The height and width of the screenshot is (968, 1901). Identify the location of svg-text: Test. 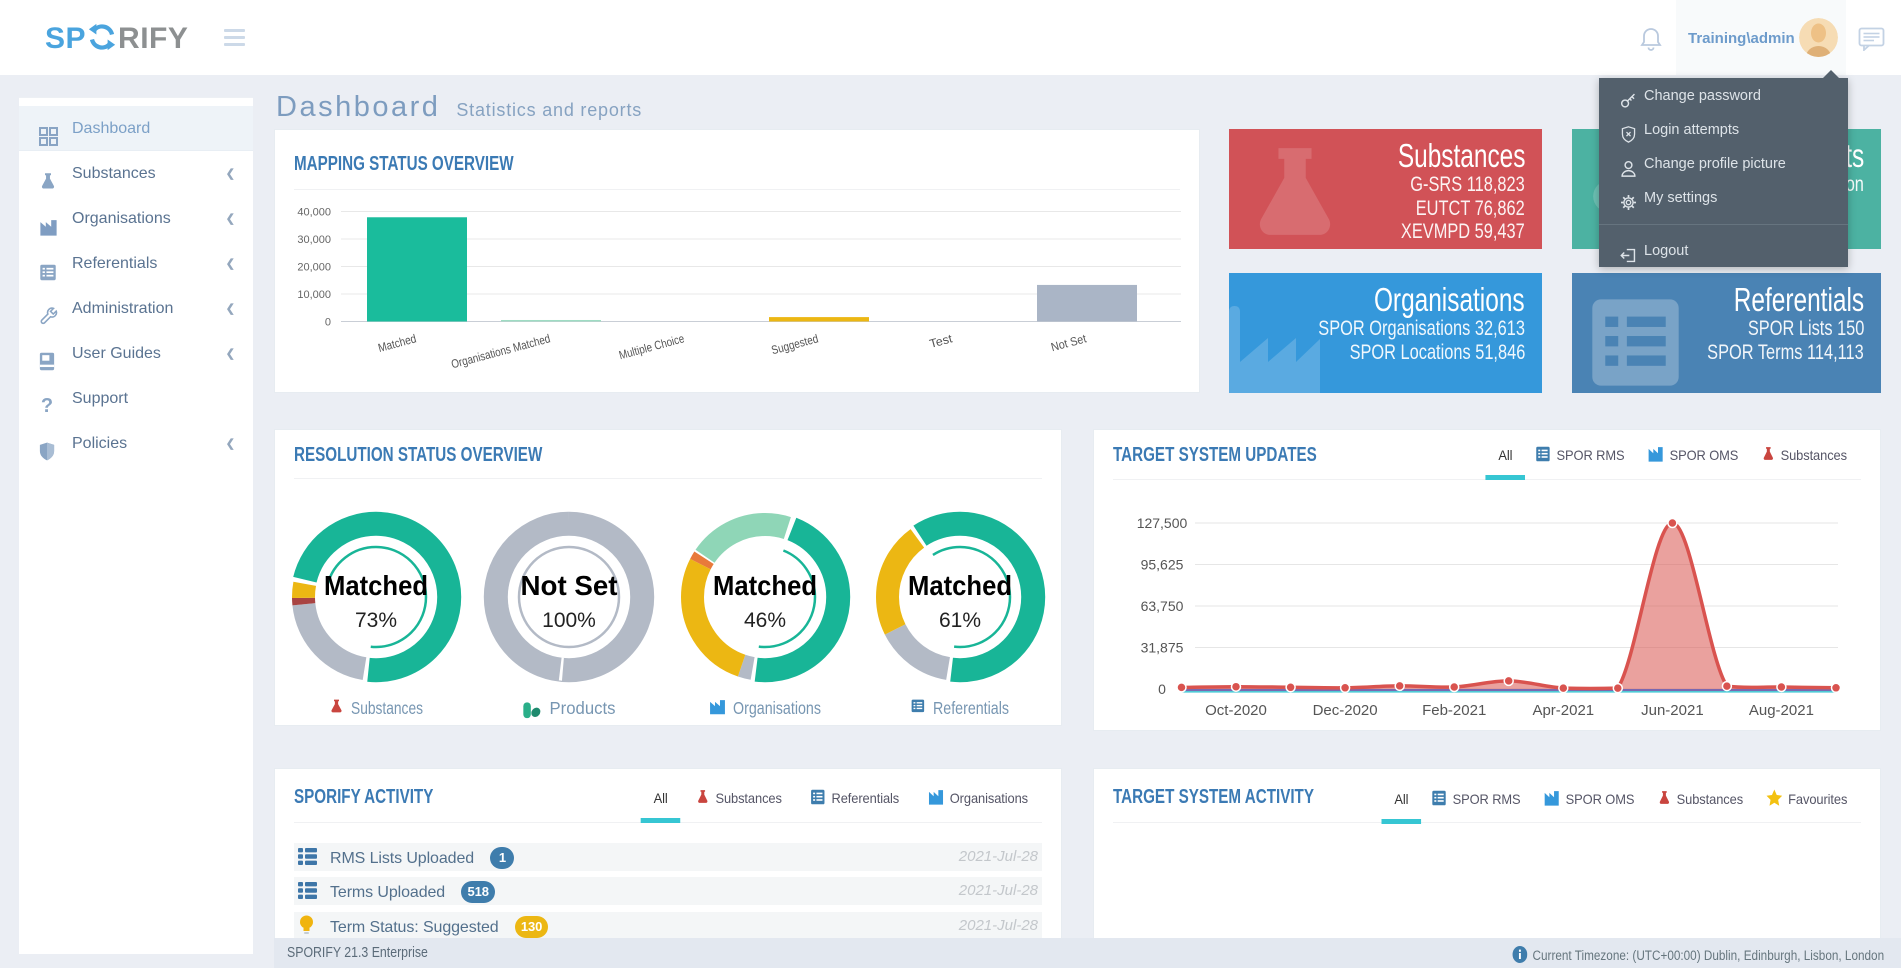
(941, 341).